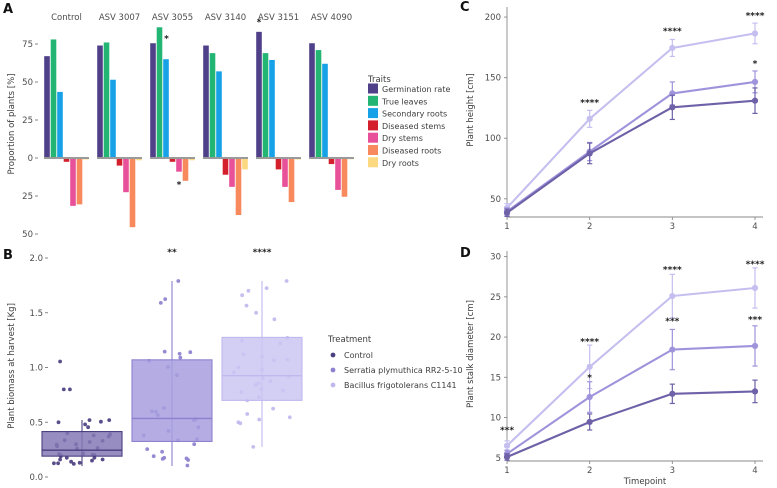 The width and height of the screenshot is (777, 488). I want to click on traits-legend-label: True leaves, so click(404, 101).